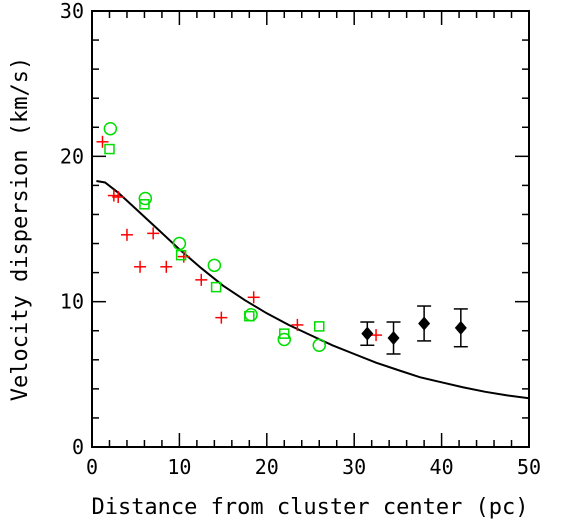  What do you see at coordinates (20, 229) in the screenshot?
I see `y-axis-label: Velocity dispersion (km/s)` at bounding box center [20, 229].